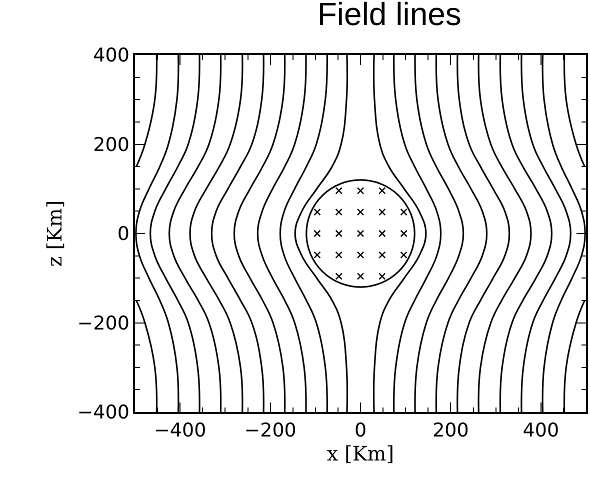 This screenshot has width=590, height=498. I want to click on y-axis-title: z [Km], so click(54, 233).